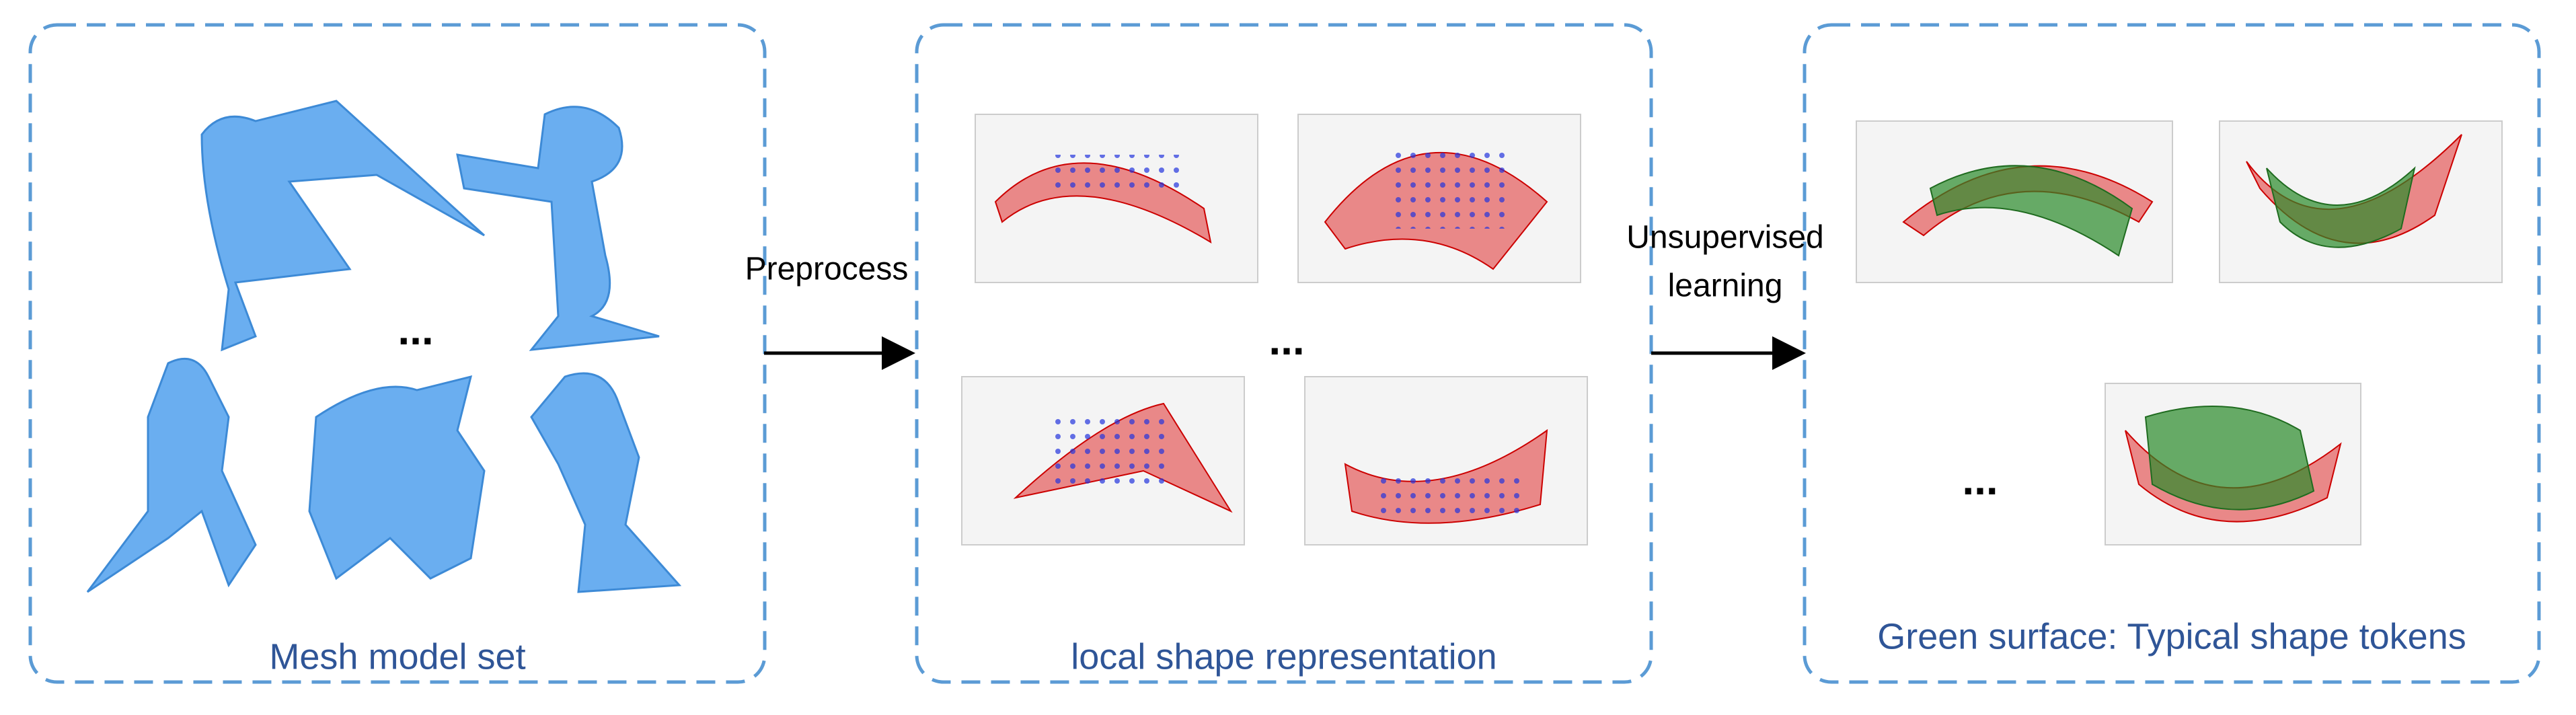 The height and width of the screenshot is (715, 2576). What do you see at coordinates (2179, 332) in the screenshot?
I see `token-plots` at bounding box center [2179, 332].